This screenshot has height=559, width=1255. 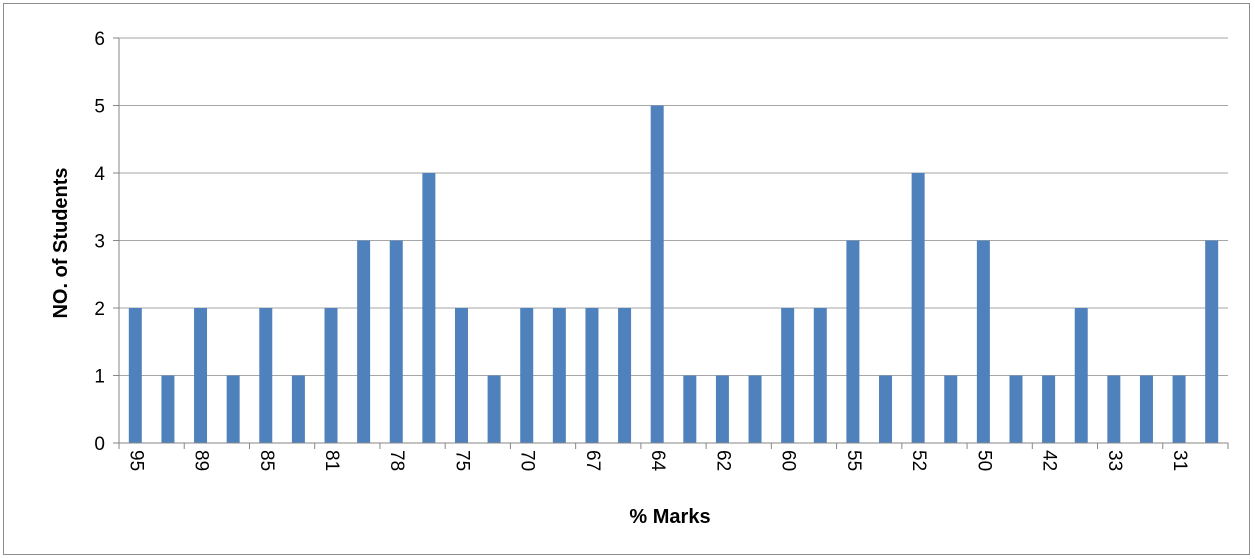 I want to click on y-tick-label: 1, so click(x=99, y=377).